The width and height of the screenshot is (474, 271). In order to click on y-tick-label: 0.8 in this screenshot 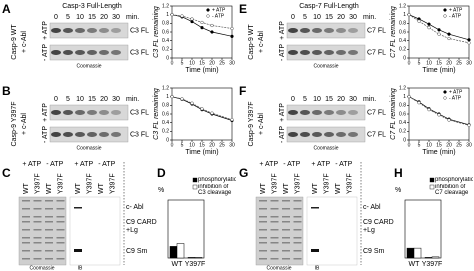, I will do `click(402, 106)`.